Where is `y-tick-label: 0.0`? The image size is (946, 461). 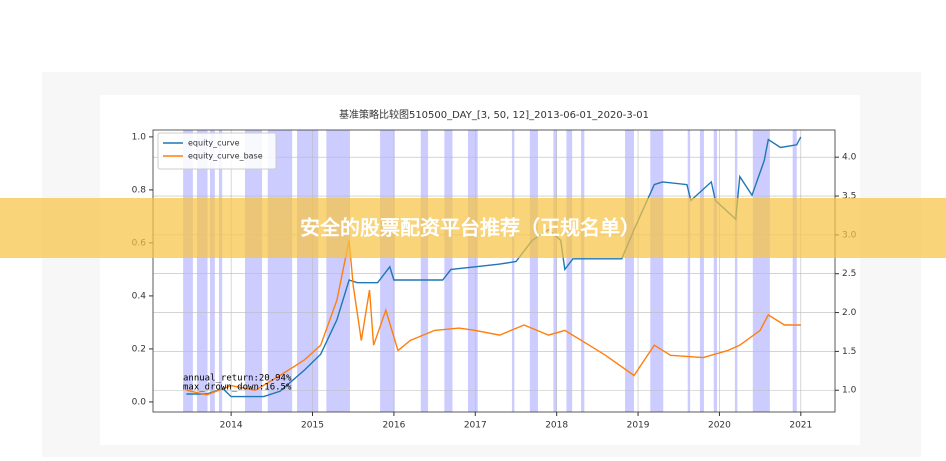 y-tick-label: 0.0 is located at coordinates (139, 402).